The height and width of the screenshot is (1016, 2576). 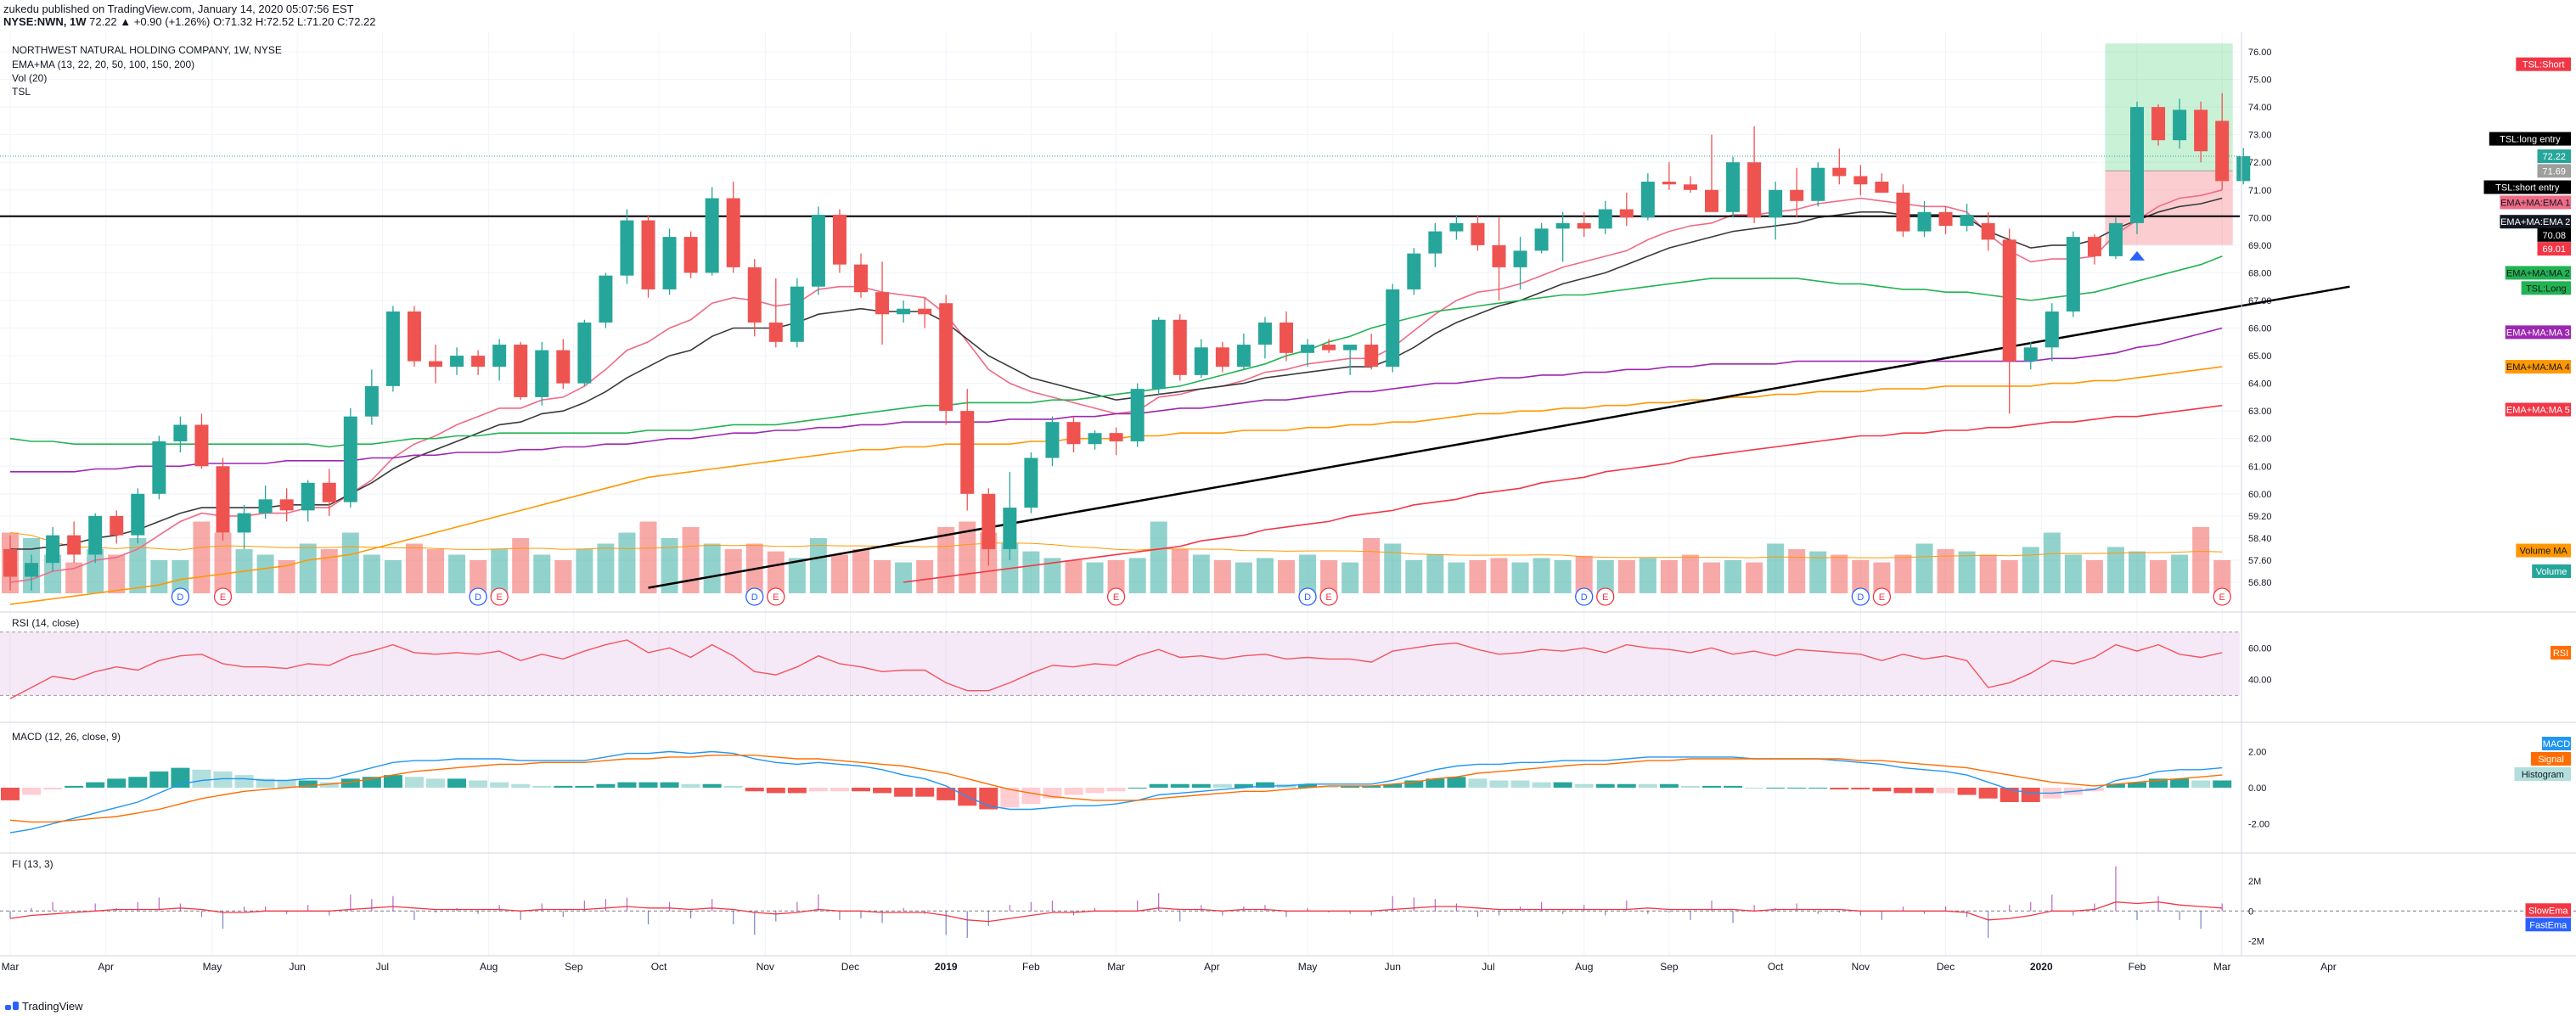 I want to click on time-axis-label: Apr, so click(x=106, y=967).